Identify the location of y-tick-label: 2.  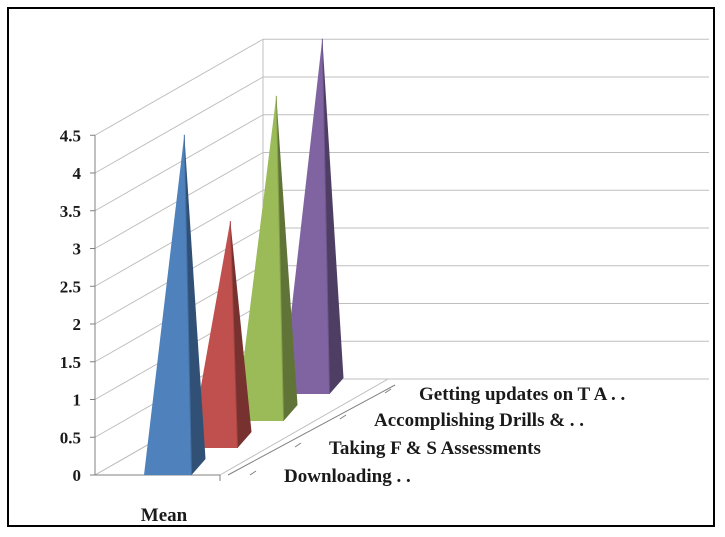
(77, 324).